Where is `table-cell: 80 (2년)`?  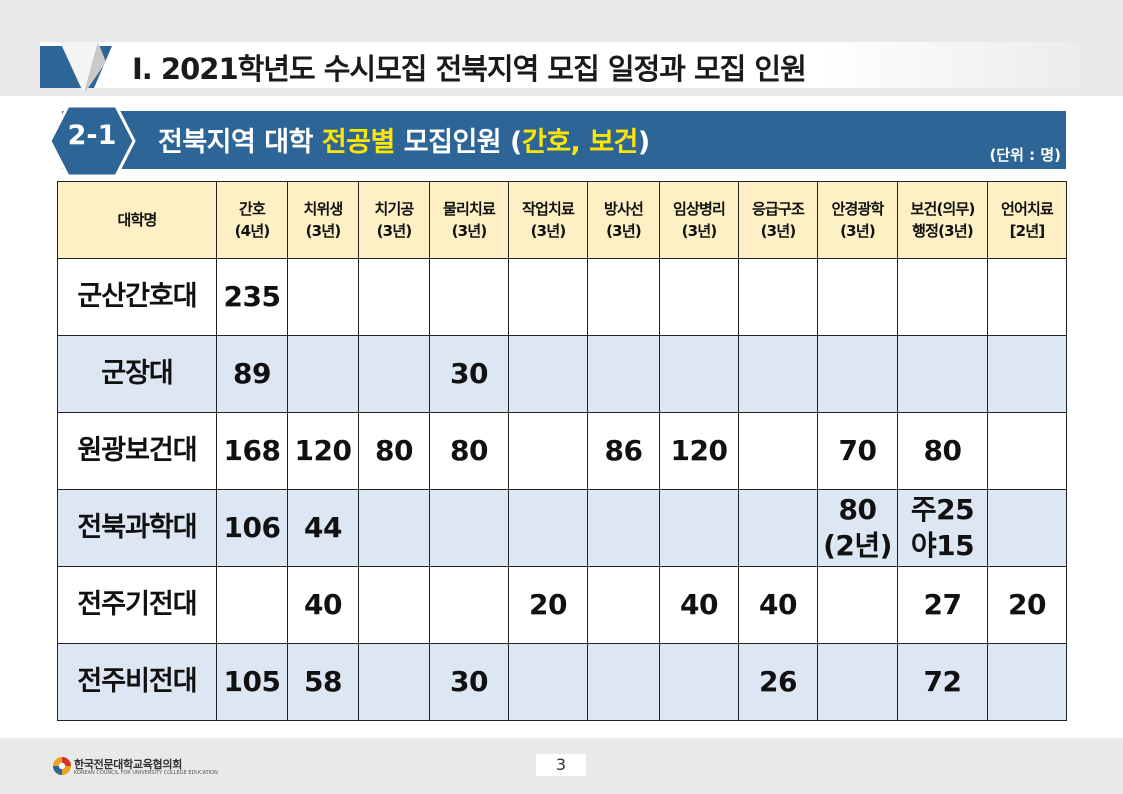
table-cell: 80 (2년) is located at coordinates (857, 528).